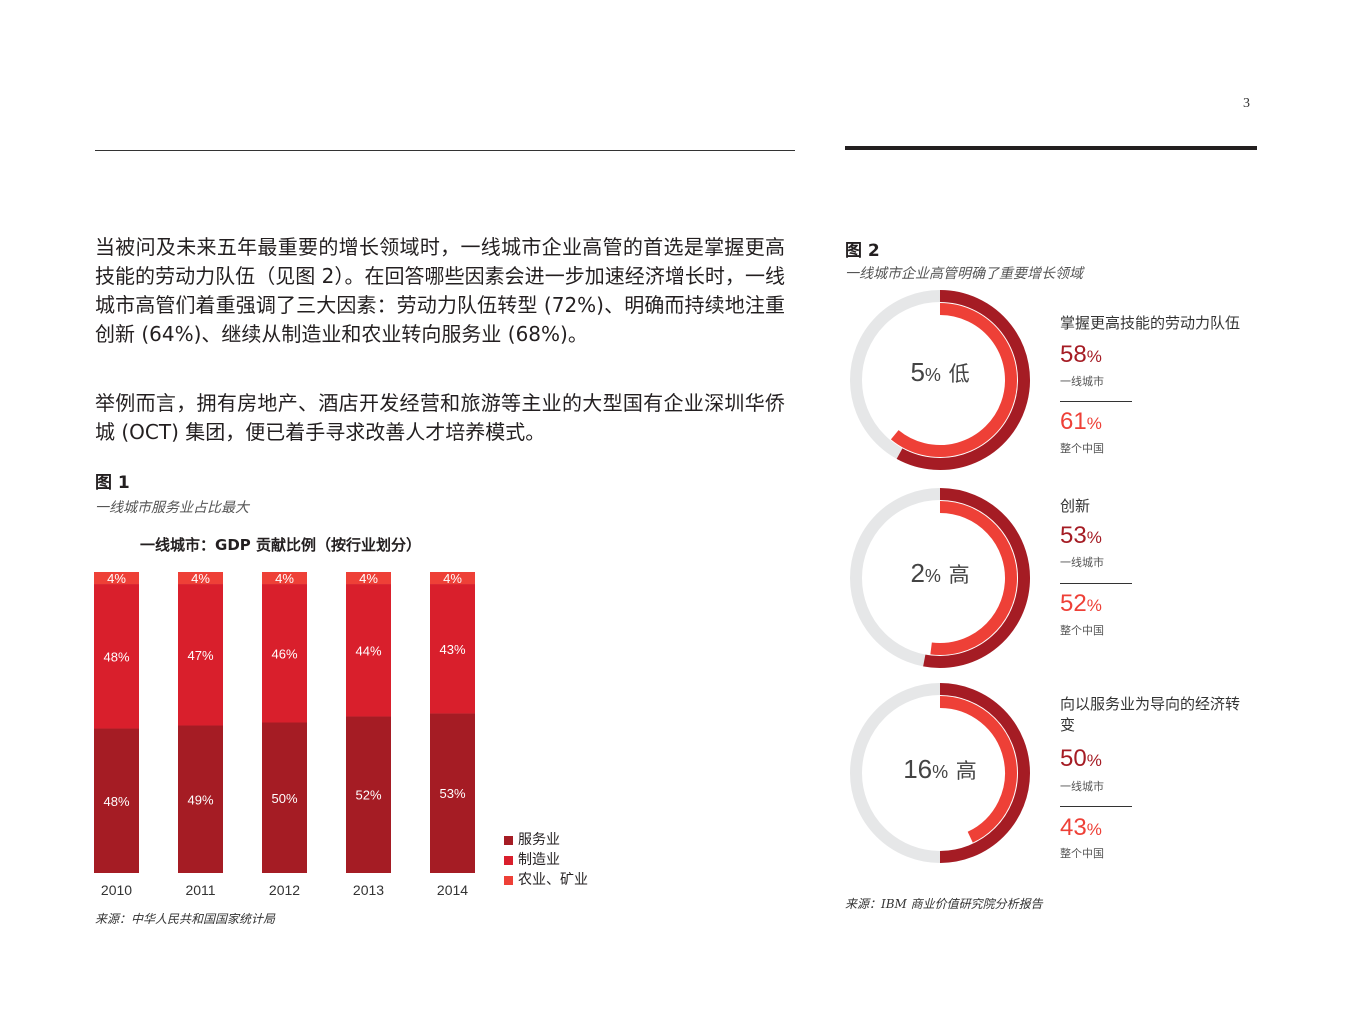  Describe the element at coordinates (1073, 758) in the screenshot. I see `tier1-number: 50` at that location.